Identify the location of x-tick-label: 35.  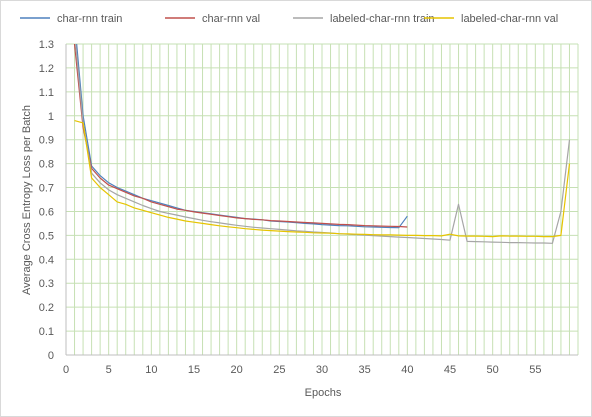
(365, 370).